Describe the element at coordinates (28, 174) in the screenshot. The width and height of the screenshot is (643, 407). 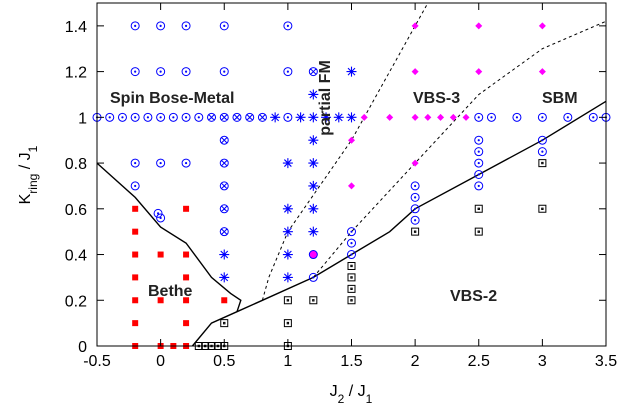
I see `y-axis-label: Kring / J1` at that location.